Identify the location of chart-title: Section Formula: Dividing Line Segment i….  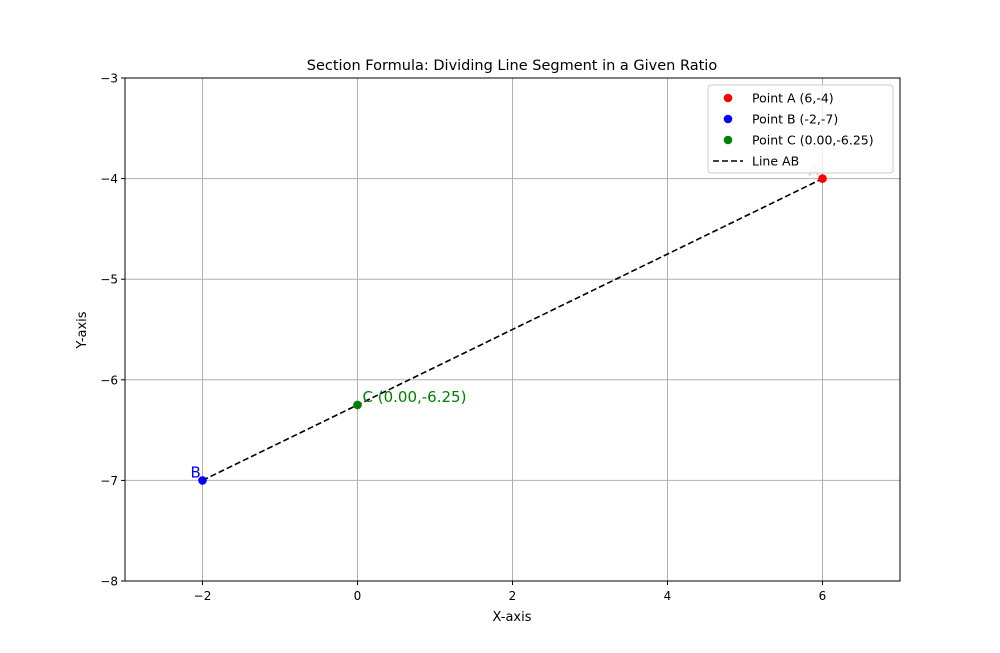
(512, 66).